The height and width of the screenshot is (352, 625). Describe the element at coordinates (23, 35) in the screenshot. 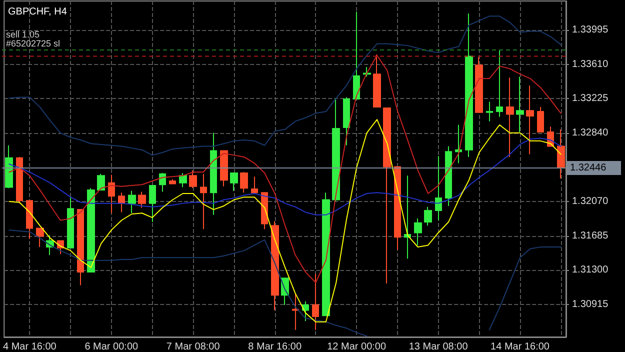

I see `ref-line-label: sell 1.05` at that location.